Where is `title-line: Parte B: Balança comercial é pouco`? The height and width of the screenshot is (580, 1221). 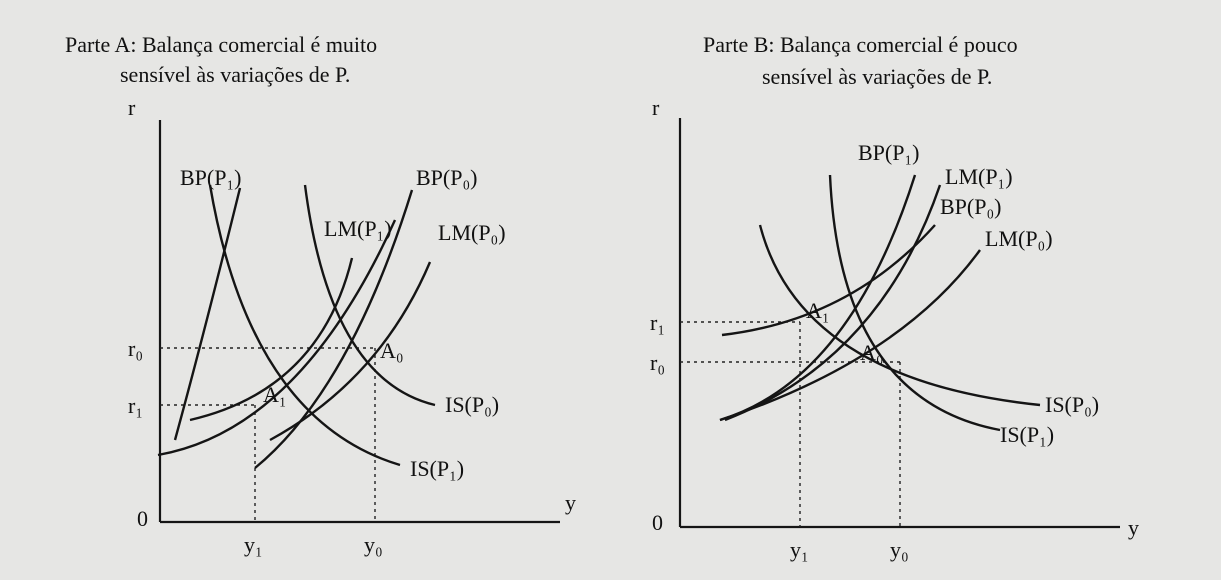 title-line: Parte B: Balança comercial é pouco is located at coordinates (860, 44).